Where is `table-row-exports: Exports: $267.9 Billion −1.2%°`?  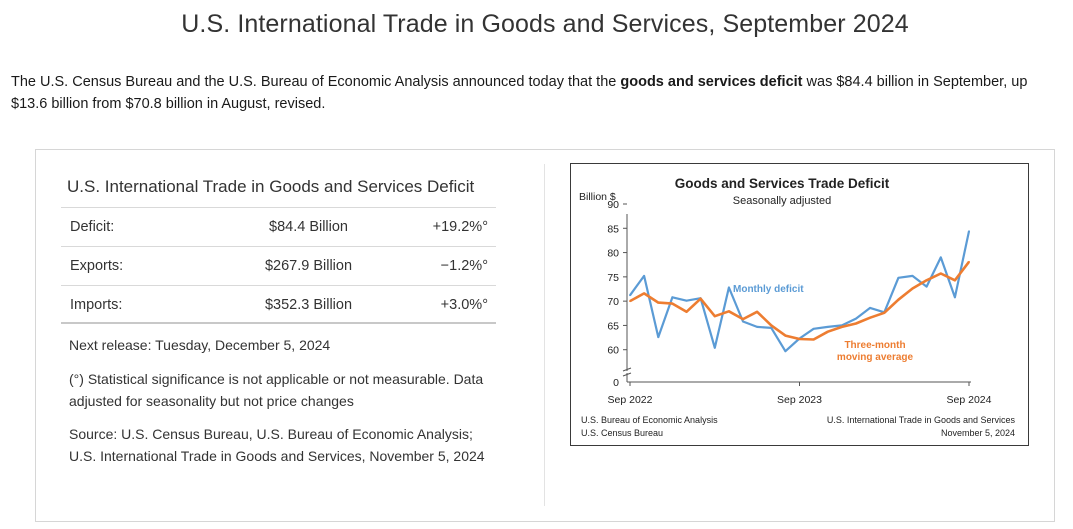
table-row-exports: Exports: $267.9 Billion −1.2%° is located at coordinates (278, 265).